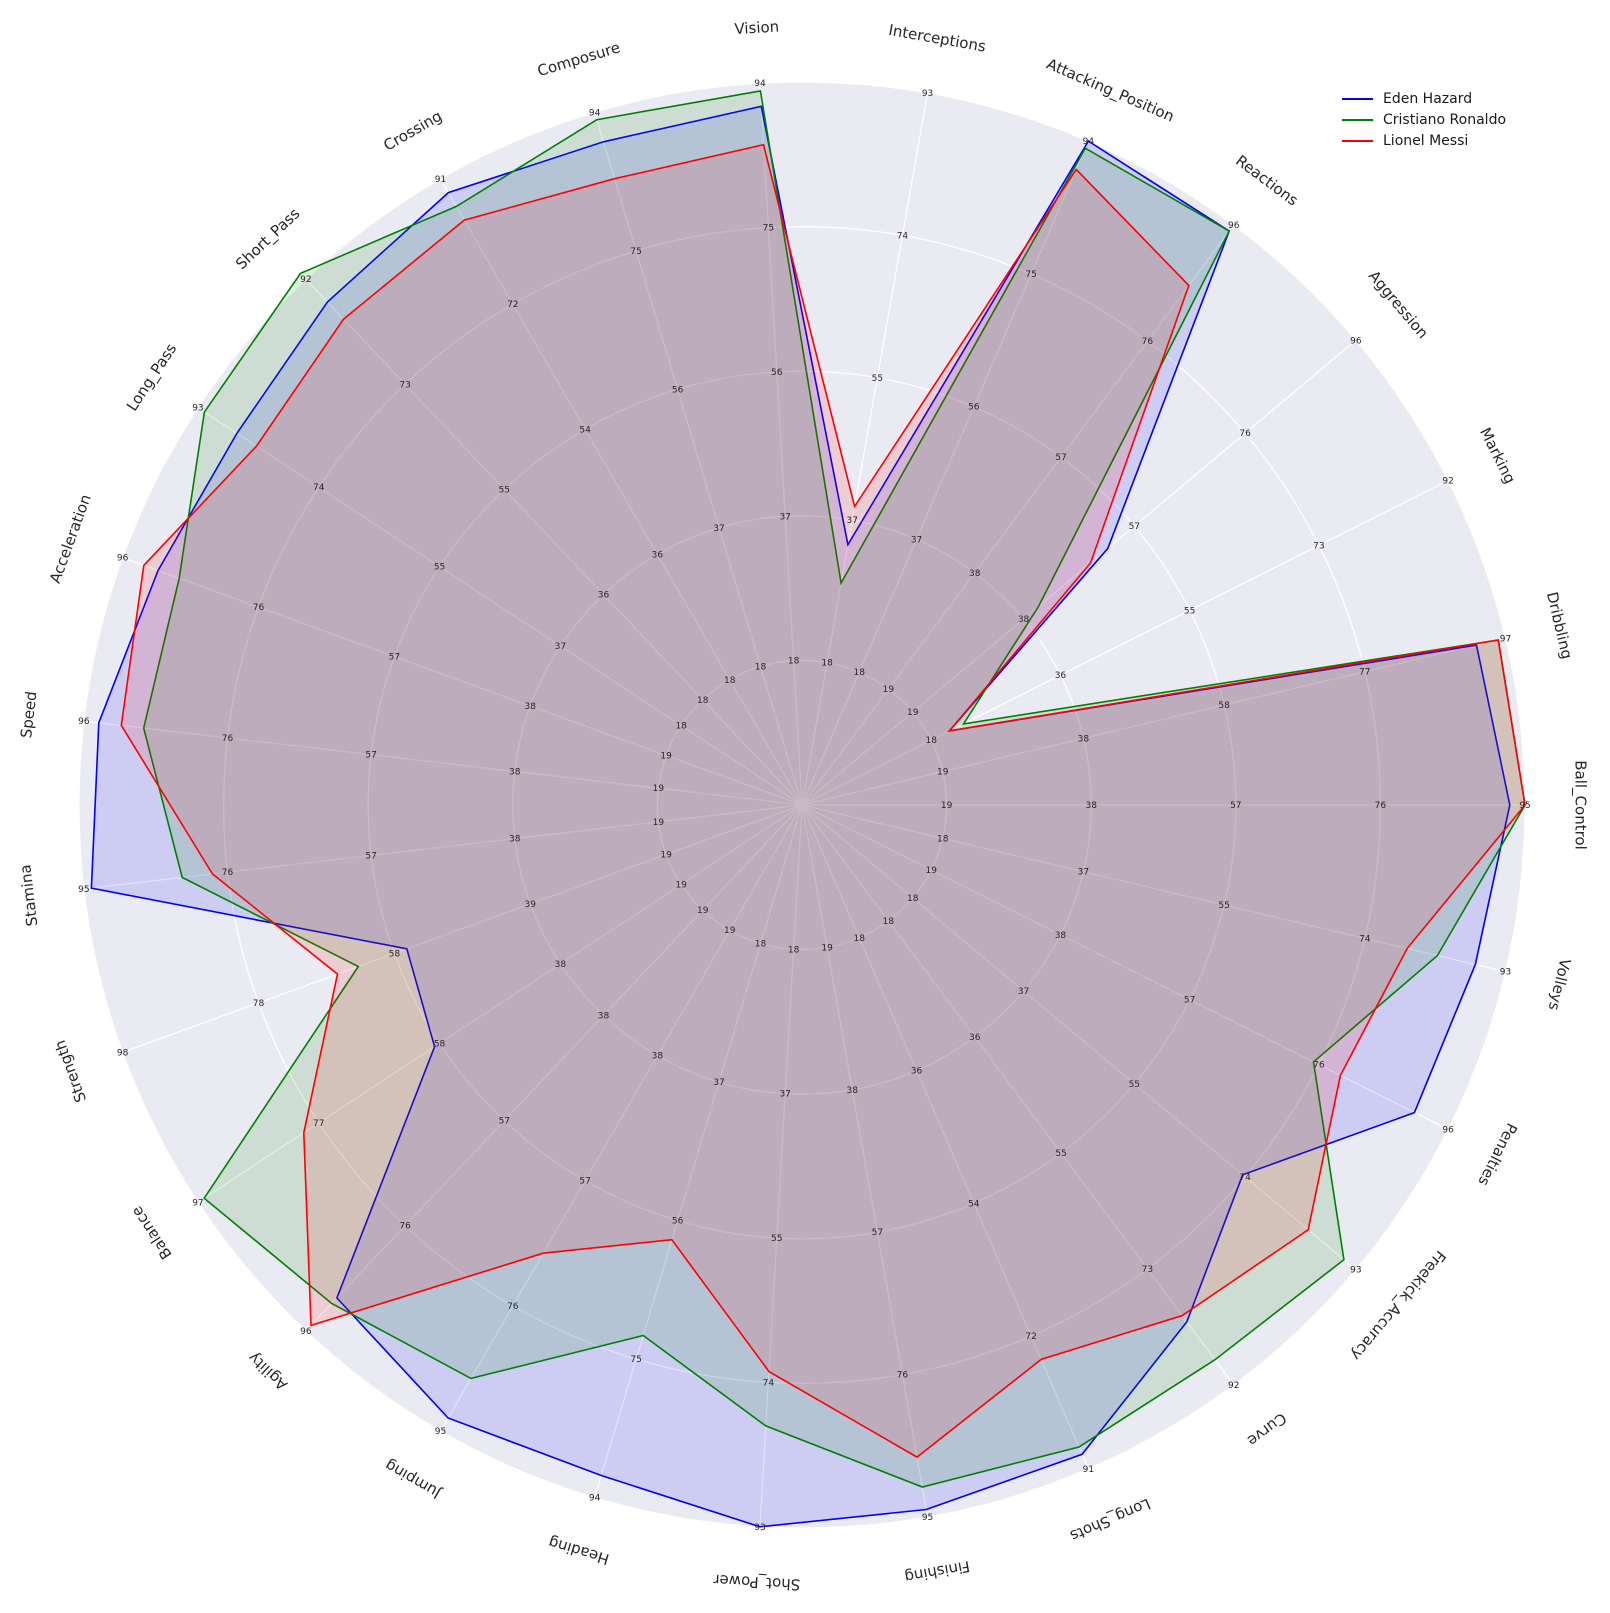  I want to click on legend-label: Lionel Messi, so click(1426, 140).